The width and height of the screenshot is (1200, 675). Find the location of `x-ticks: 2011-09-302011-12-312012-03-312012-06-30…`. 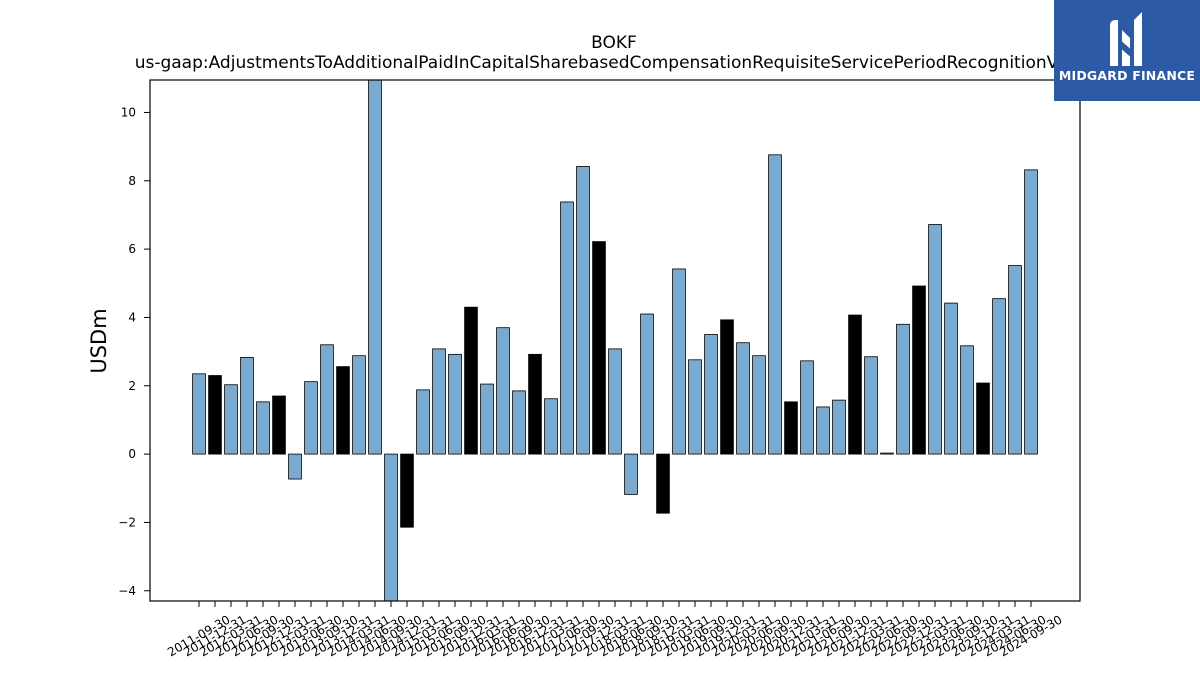

x-ticks: 2011-09-302011-12-312012-03-312012-06-30… is located at coordinates (615, 630).